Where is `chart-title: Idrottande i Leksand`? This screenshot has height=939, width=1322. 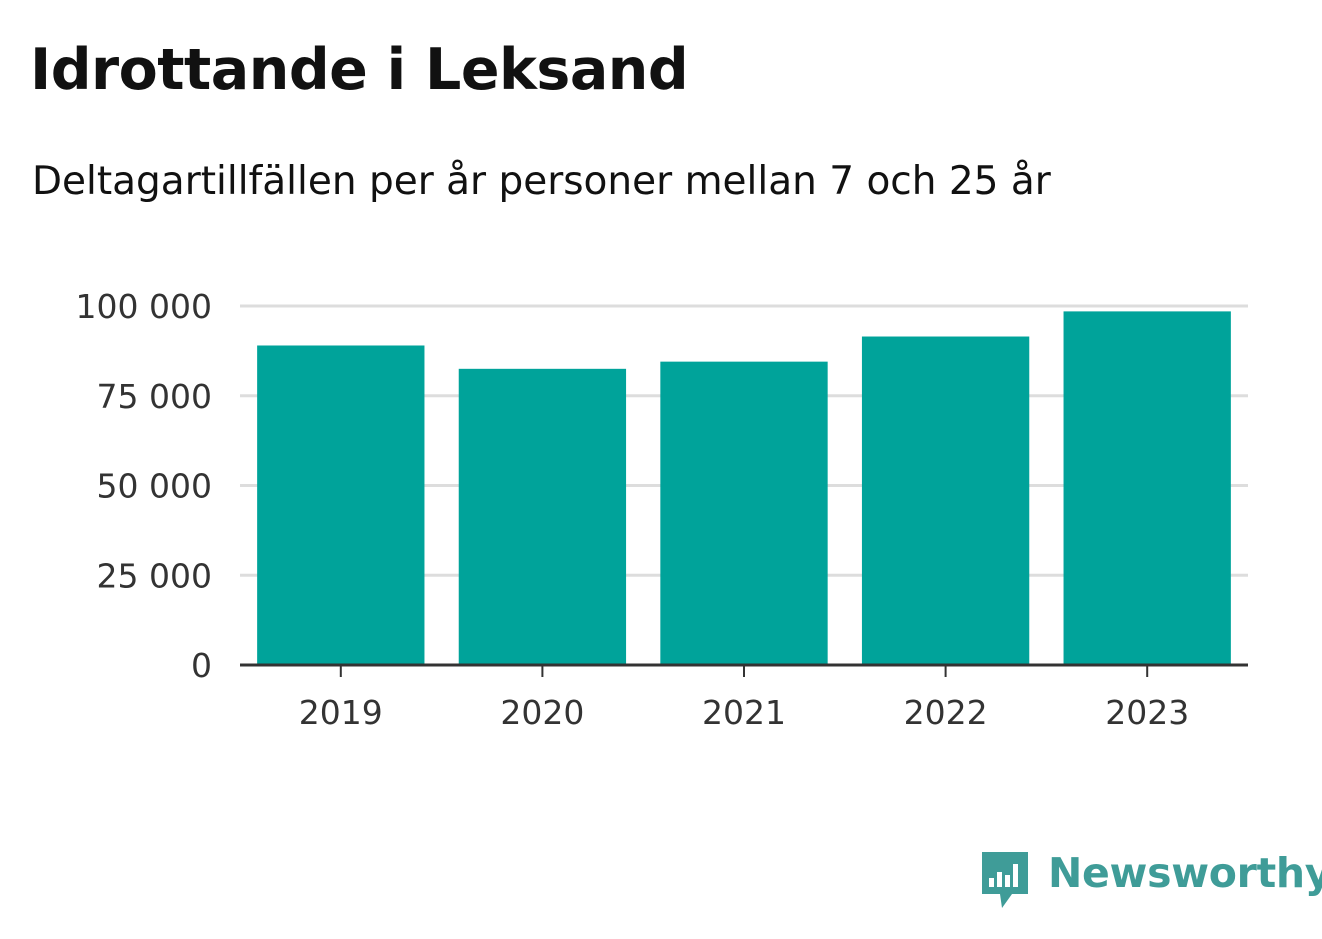
chart-title: Idrottande i Leksand is located at coordinates (359, 70).